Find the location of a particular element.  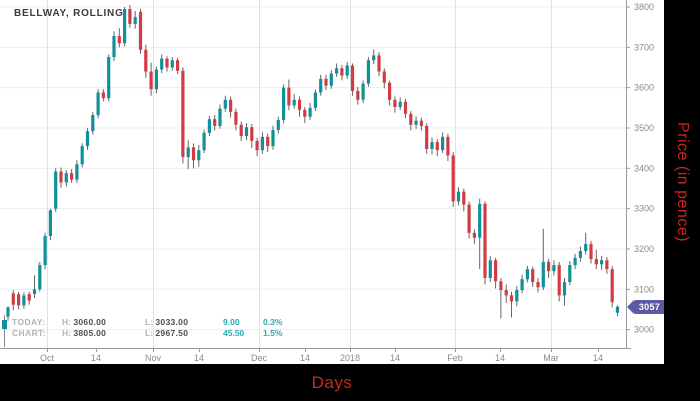

legend-today-percent: 0.3% is located at coordinates (273, 322).